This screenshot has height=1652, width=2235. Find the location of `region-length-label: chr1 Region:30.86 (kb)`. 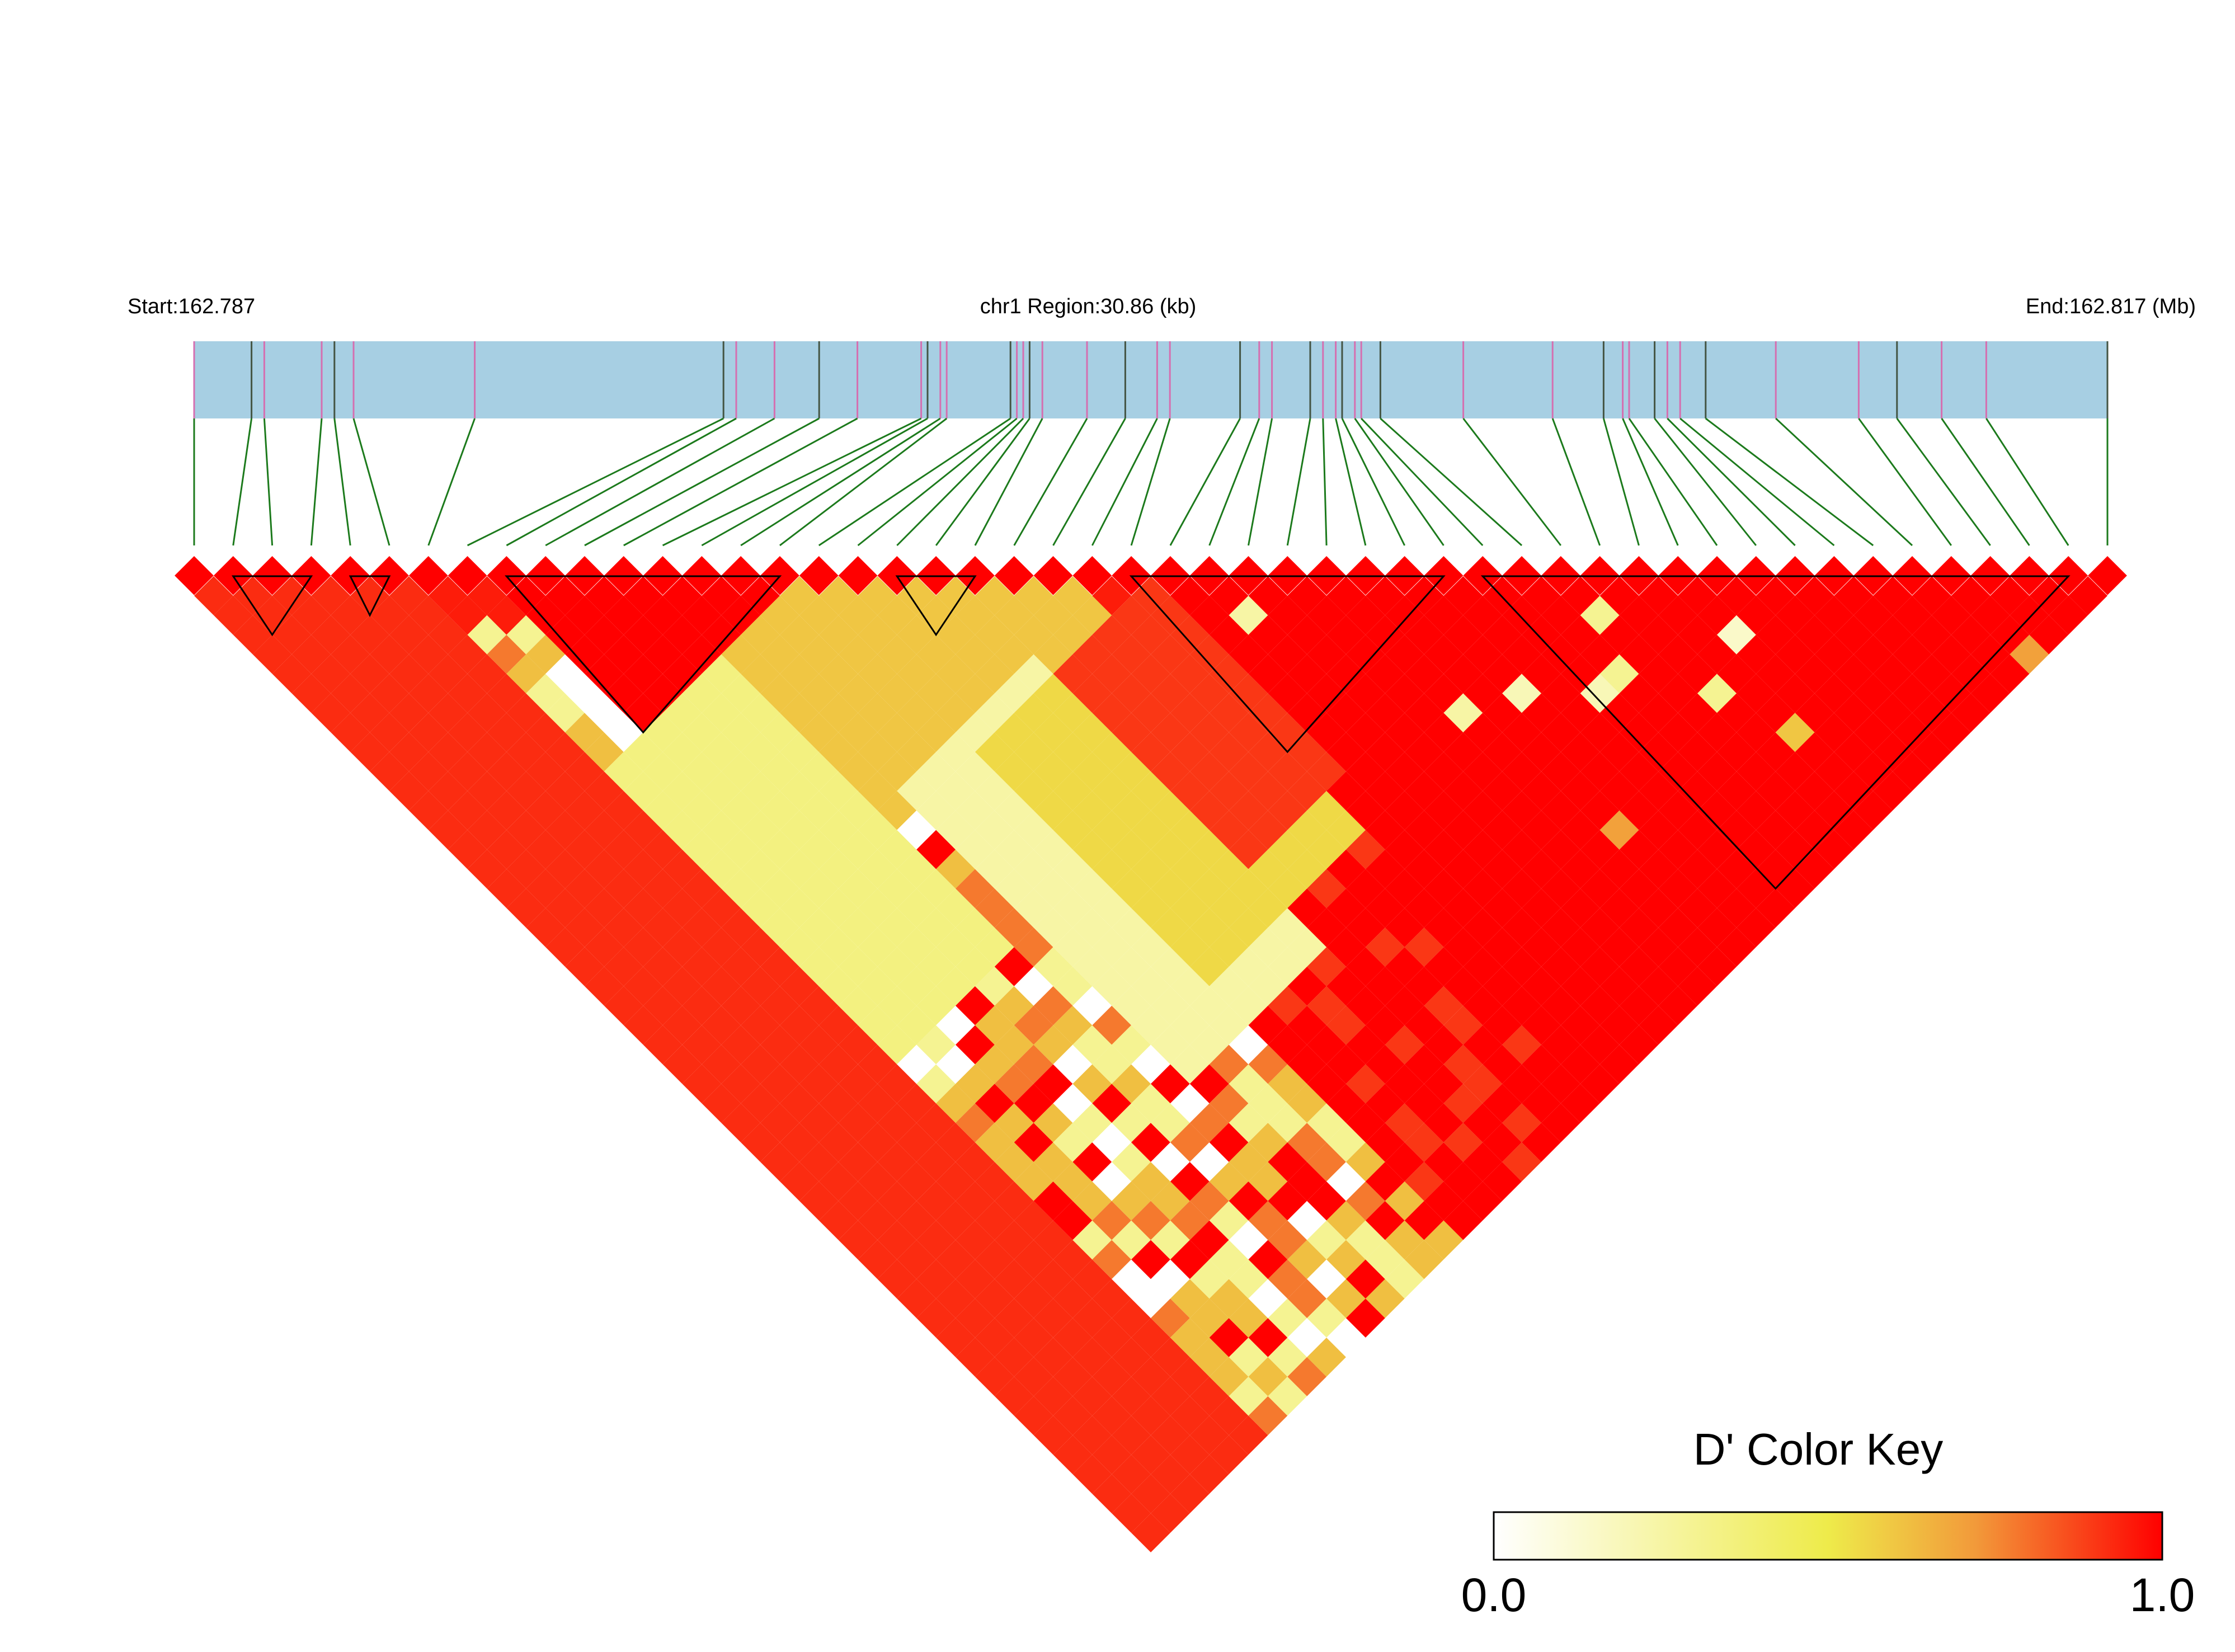

region-length-label: chr1 Region:30.86 (kb) is located at coordinates (1088, 306).